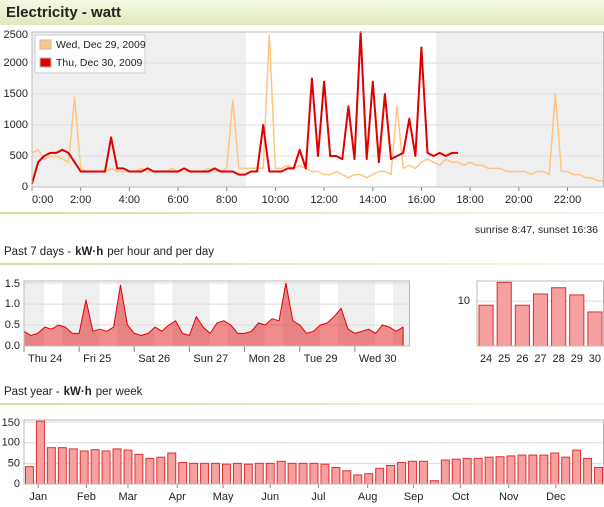  Describe the element at coordinates (177, 200) in the screenshot. I see `x-tick-label: 6:00` at that location.